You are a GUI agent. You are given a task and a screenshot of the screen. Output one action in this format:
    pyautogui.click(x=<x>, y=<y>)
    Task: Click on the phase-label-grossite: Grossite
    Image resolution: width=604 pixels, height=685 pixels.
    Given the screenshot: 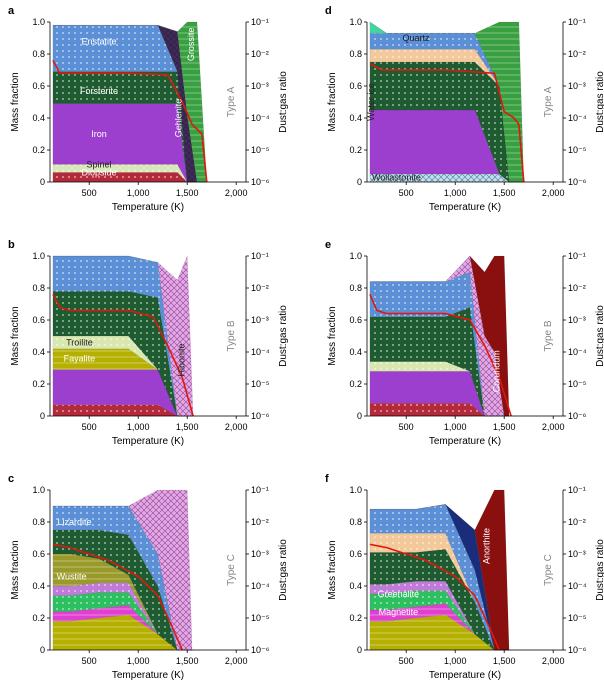 What is the action you would take?
    pyautogui.click(x=191, y=45)
    